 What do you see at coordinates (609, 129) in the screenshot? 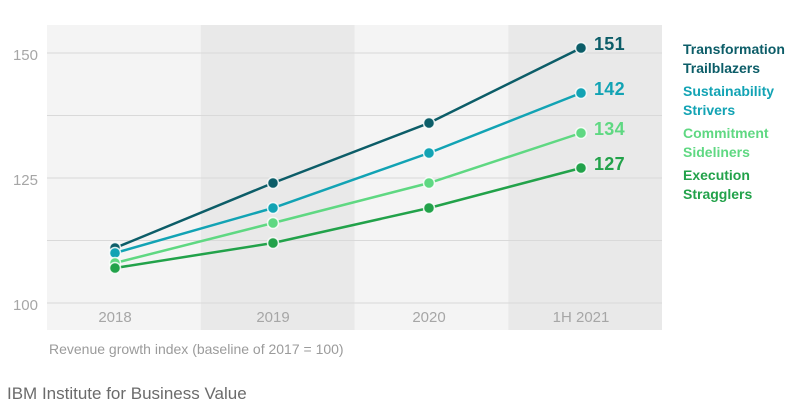
I see `series-value-label: 134` at bounding box center [609, 129].